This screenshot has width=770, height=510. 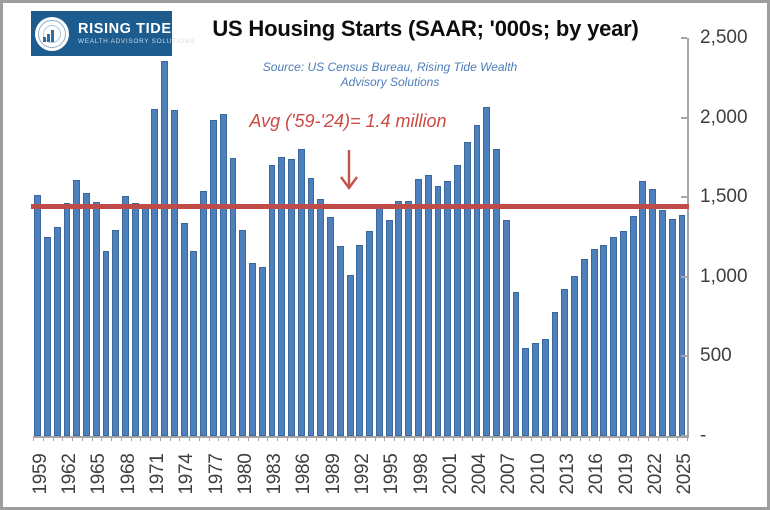 What do you see at coordinates (392, 474) in the screenshot?
I see `x-axis-label-1995: 1995` at bounding box center [392, 474].